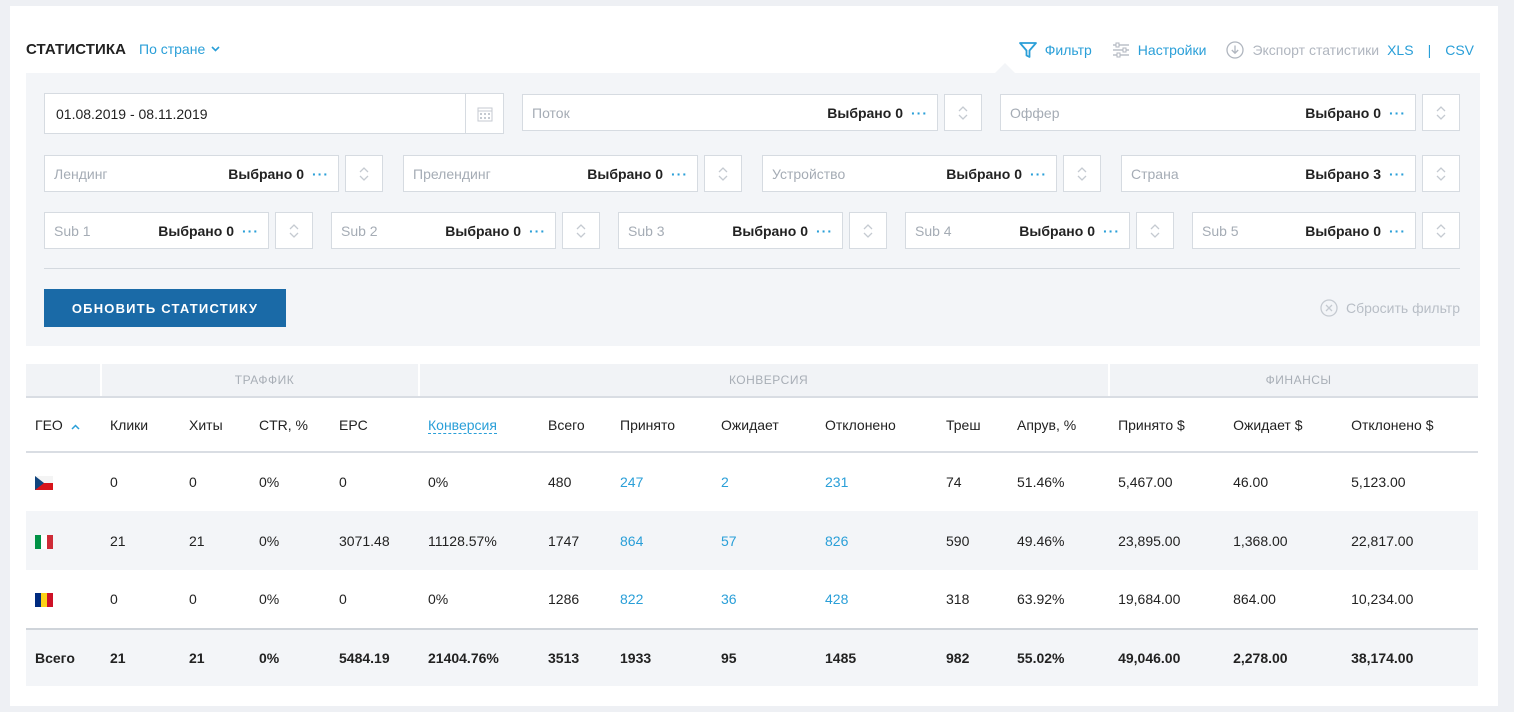  Describe the element at coordinates (984, 173) in the screenshot. I see `device-selected-count: Выбрано 0` at that location.